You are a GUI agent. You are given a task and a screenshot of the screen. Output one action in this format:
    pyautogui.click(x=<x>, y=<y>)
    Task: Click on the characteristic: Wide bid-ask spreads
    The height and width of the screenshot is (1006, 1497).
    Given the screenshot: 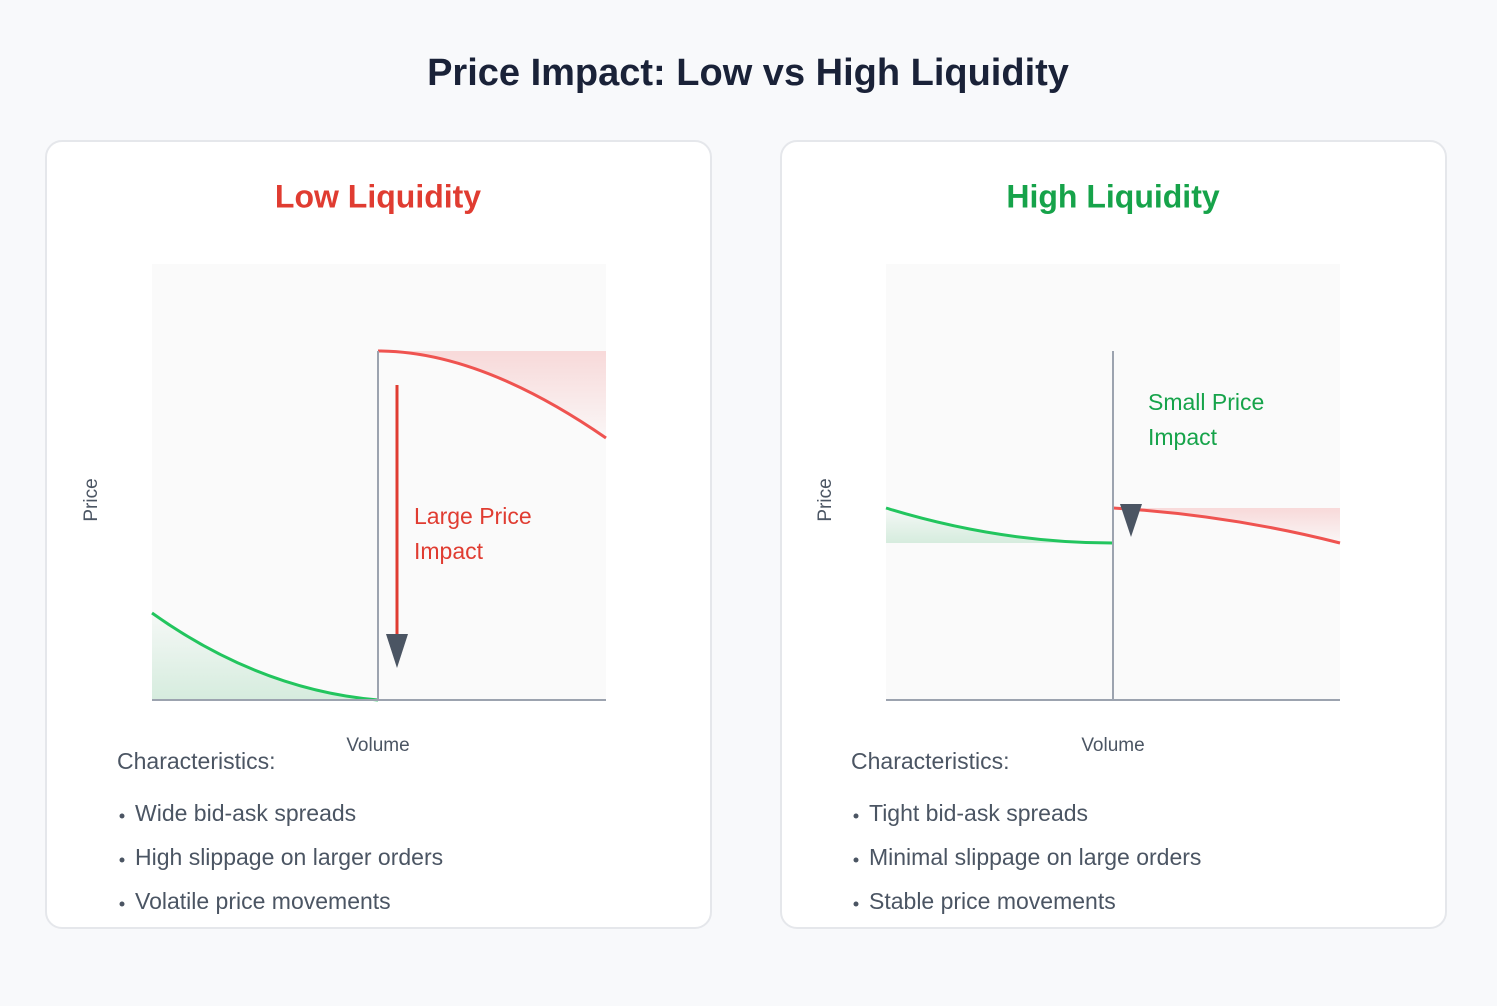 What is the action you would take?
    pyautogui.click(x=245, y=813)
    